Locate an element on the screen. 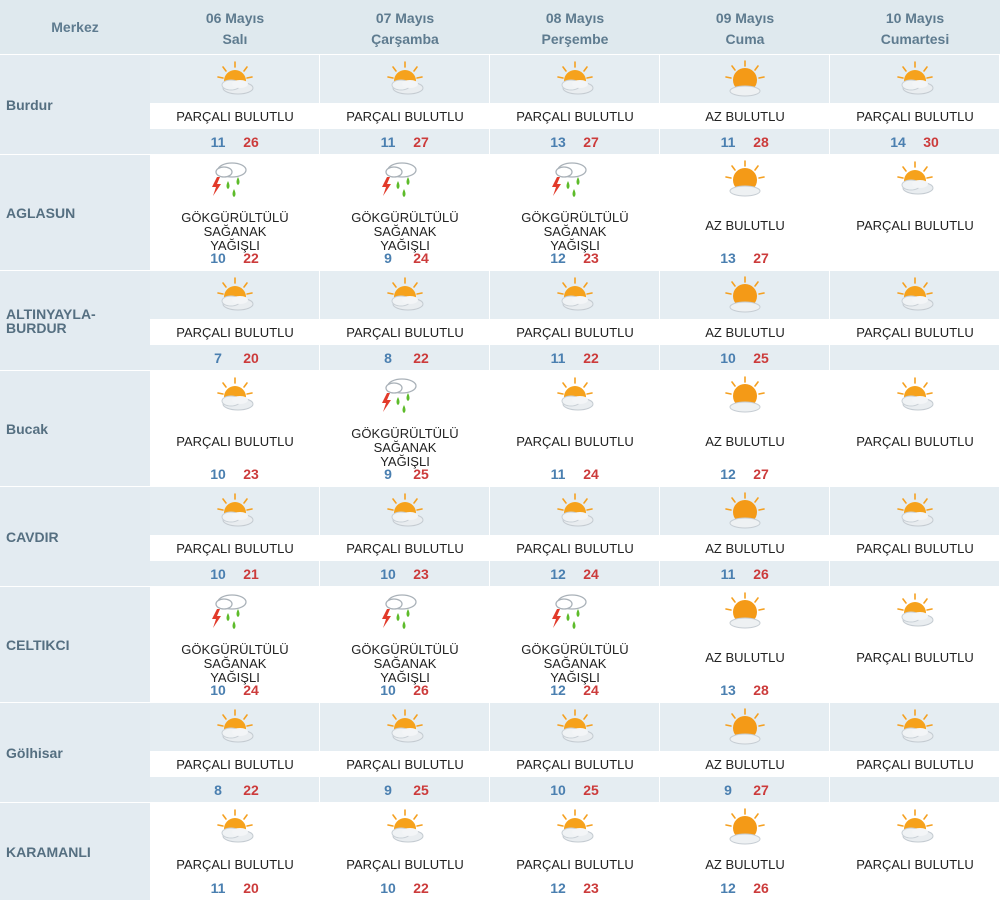 The image size is (1000, 901). header-corner-label: Merkez is located at coordinates (75, 27).